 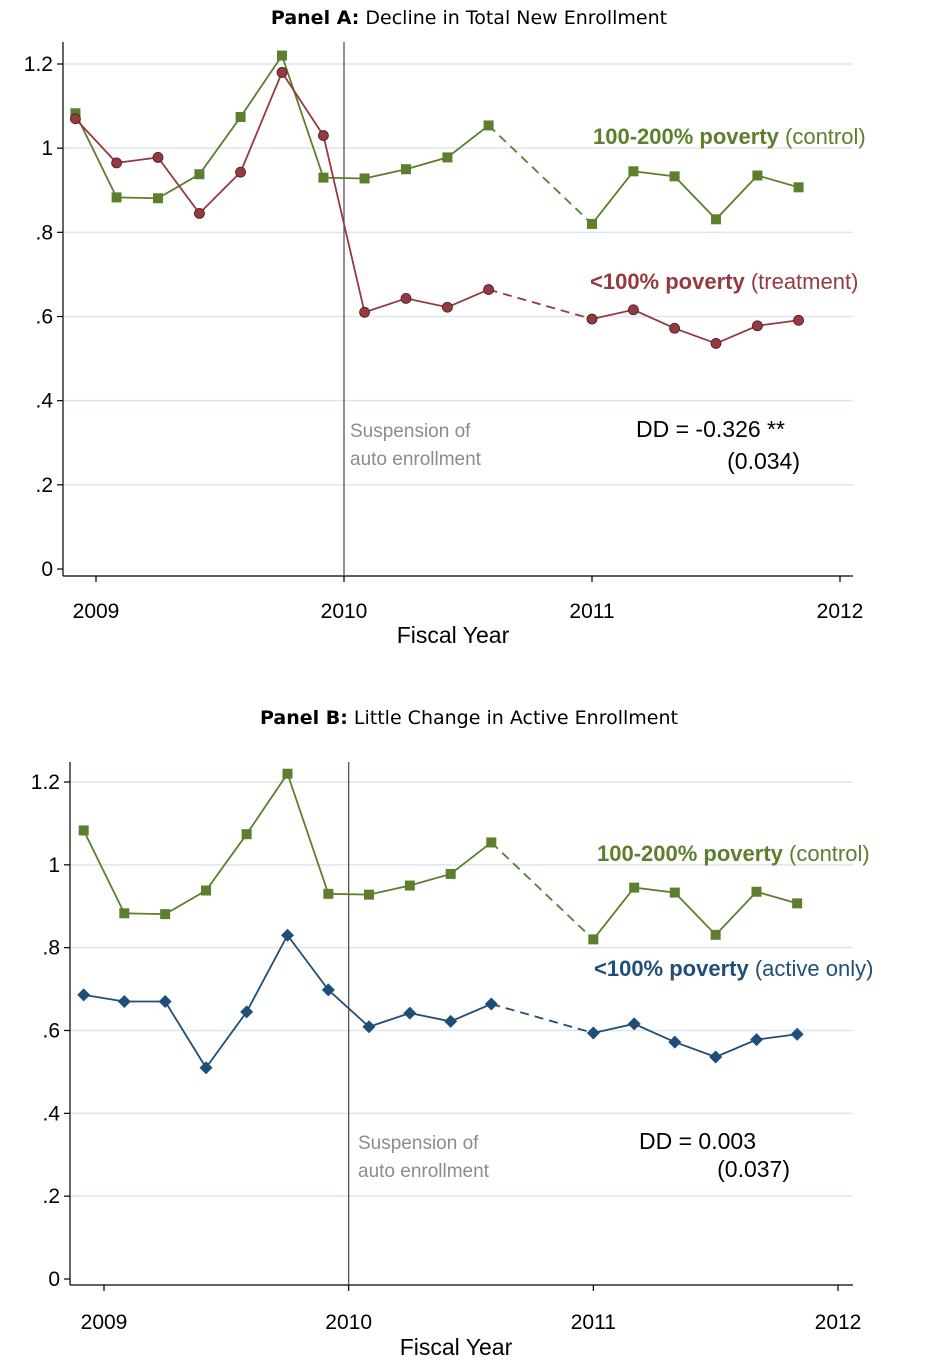 I want to click on x-tick-label: 2012, so click(x=840, y=611).